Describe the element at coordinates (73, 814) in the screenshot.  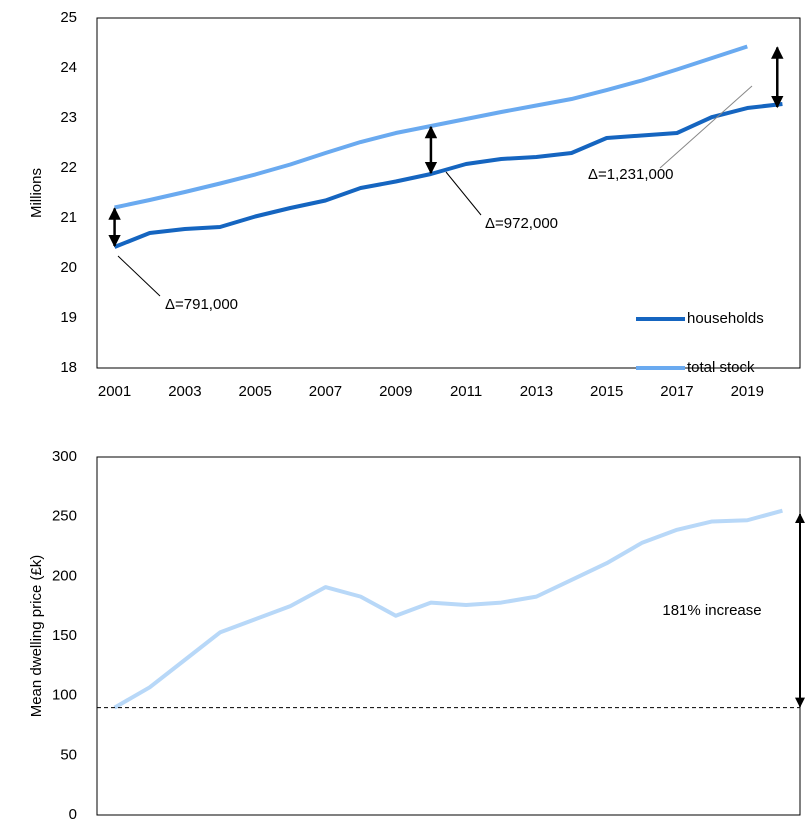
I see `y-tick-label: 0` at that location.